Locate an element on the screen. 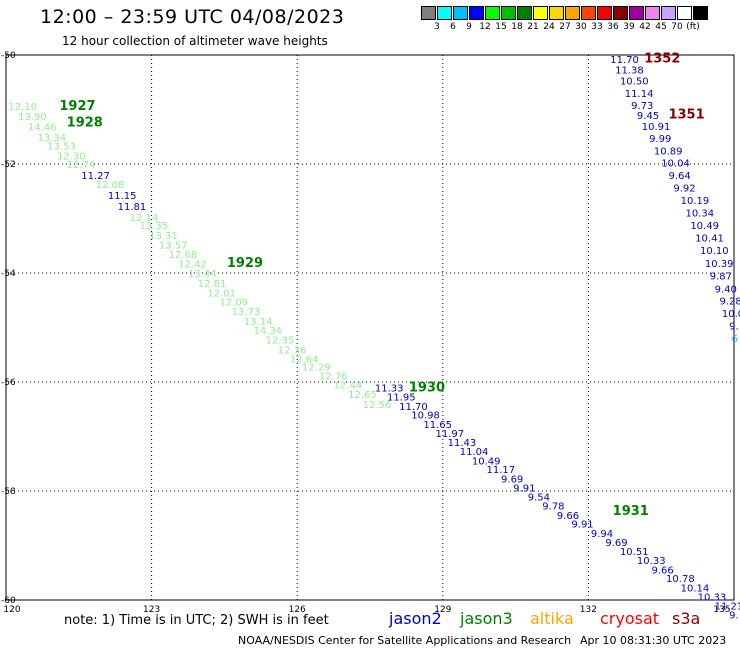 The width and height of the screenshot is (740, 650). legend-s3a: s3a is located at coordinates (686, 618).